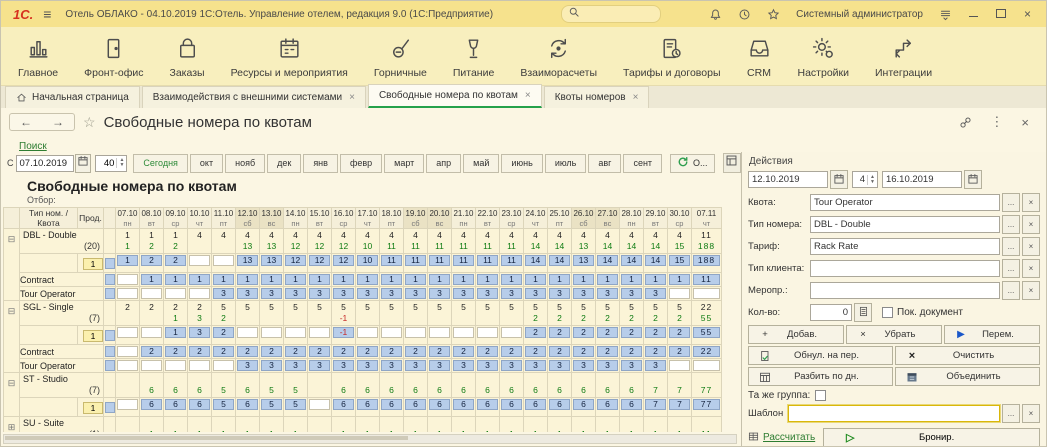  I want to click on clienttype-clear-button: ×, so click(1031, 268).